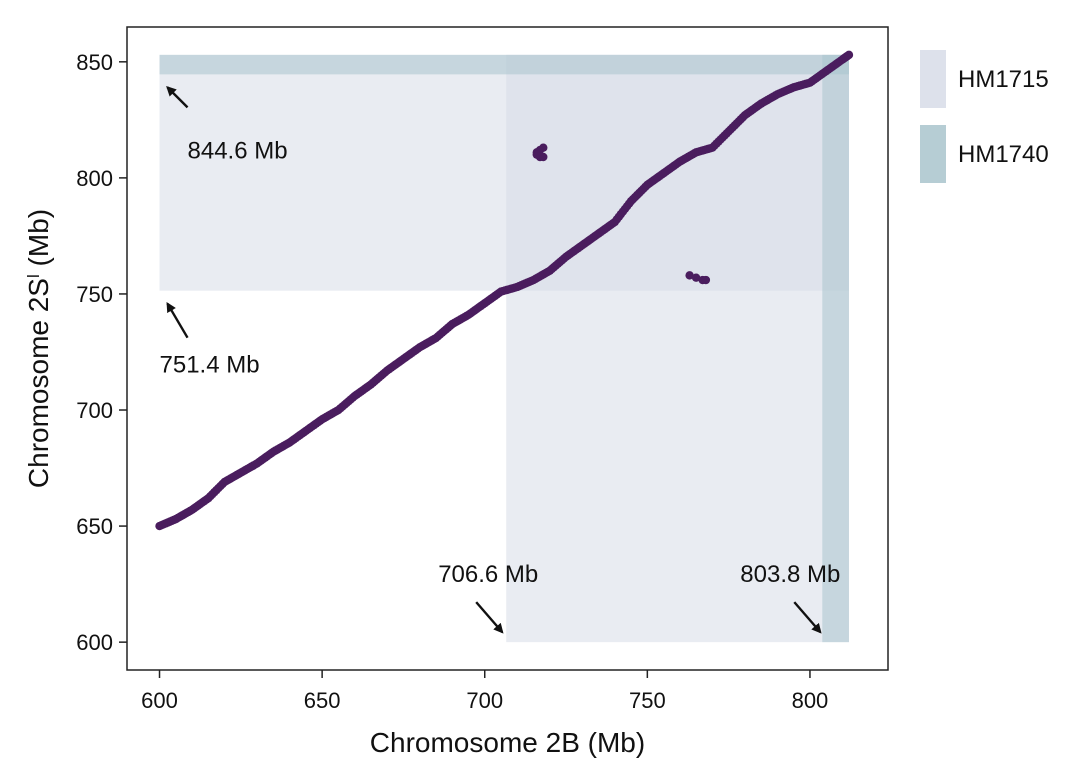  What do you see at coordinates (1003, 154) in the screenshot?
I see `legend-label: HM1740` at bounding box center [1003, 154].